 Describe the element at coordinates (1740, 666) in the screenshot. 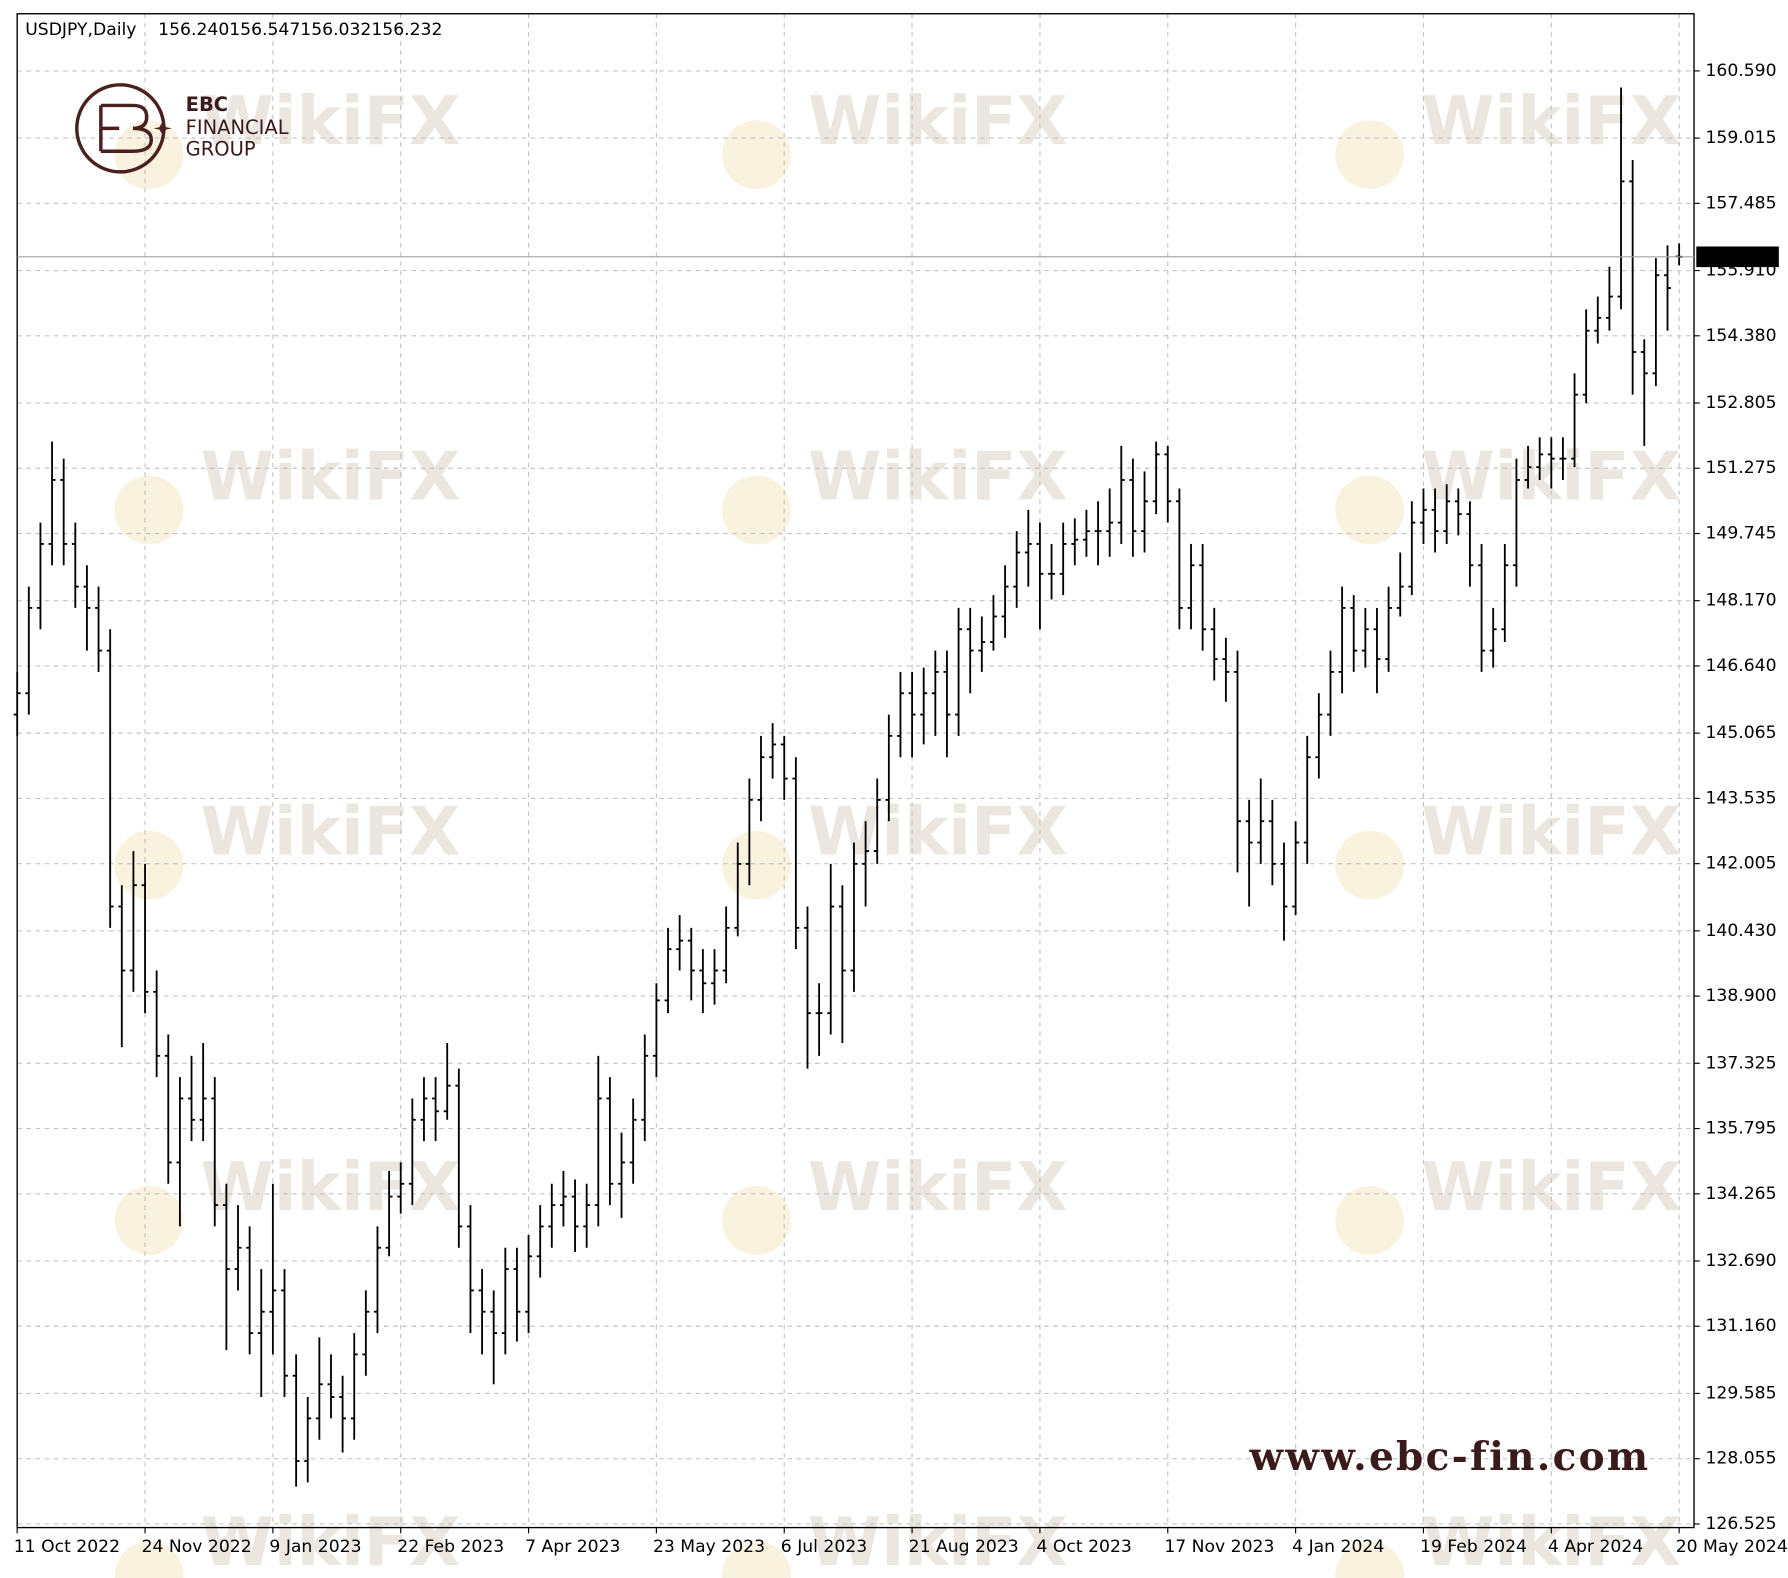

I see `y-tick-label: 146.640` at that location.